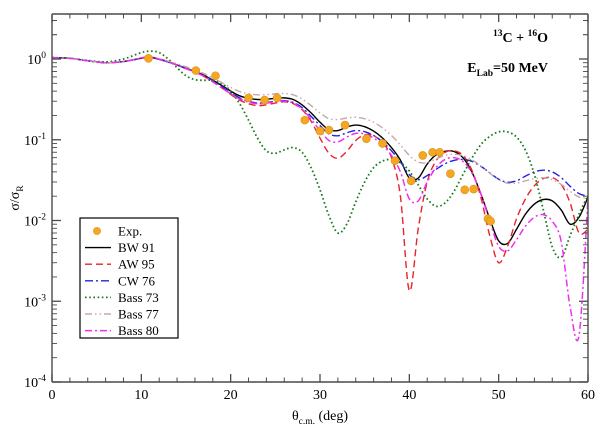  I want to click on legend-label-aw95: AW 95, so click(136, 264).